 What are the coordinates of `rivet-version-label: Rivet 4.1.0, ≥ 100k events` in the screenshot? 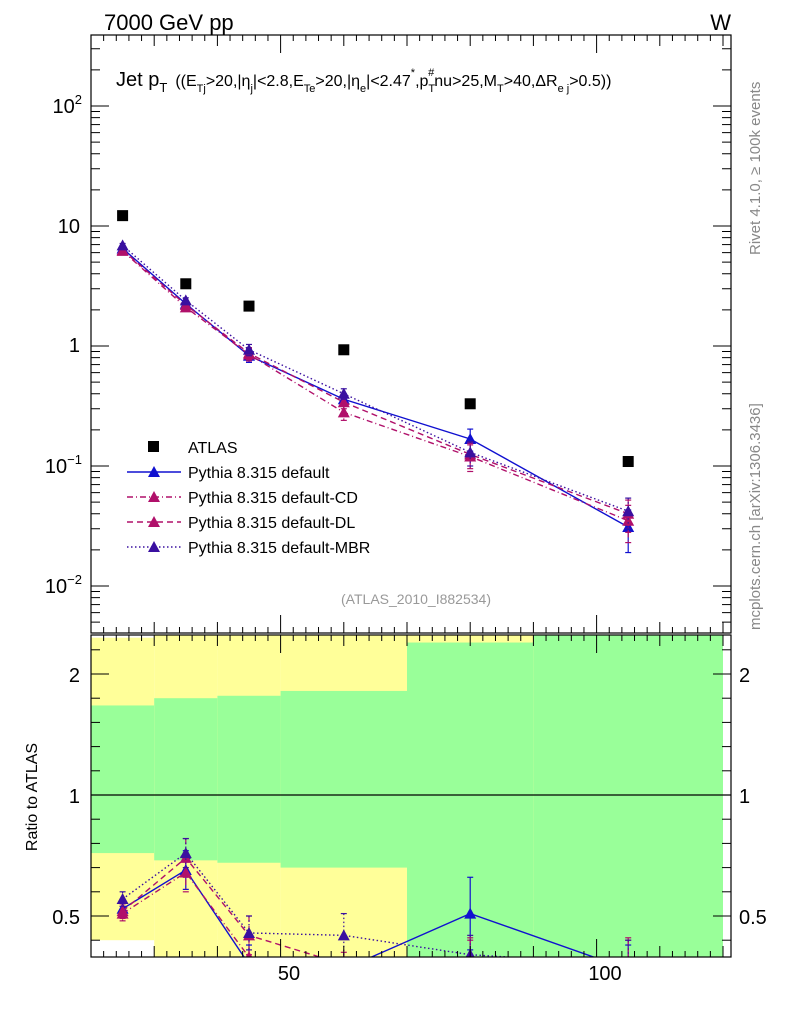 It's located at (755, 168).